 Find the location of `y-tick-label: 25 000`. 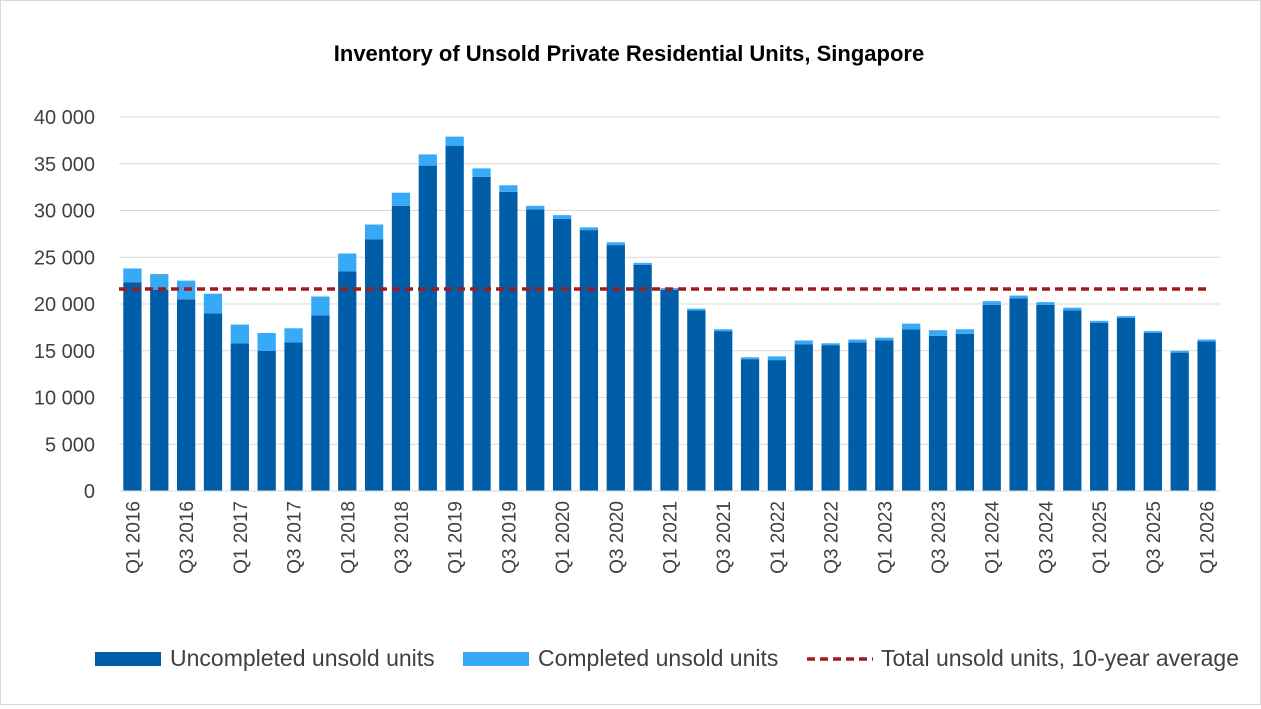

y-tick-label: 25 000 is located at coordinates (64, 258).